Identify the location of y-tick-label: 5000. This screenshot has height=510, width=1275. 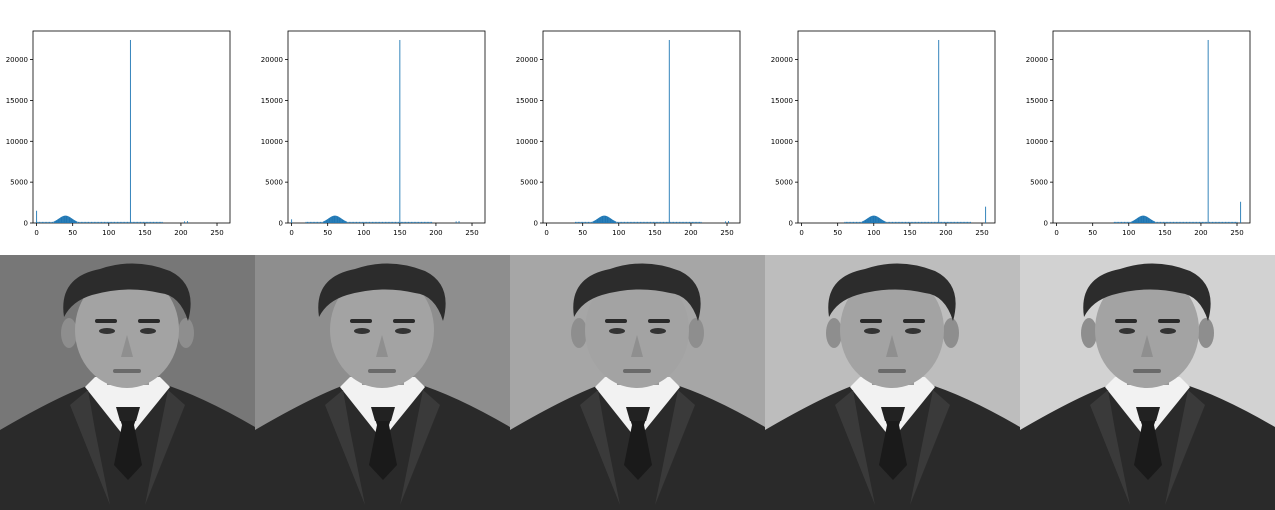
(19, 183).